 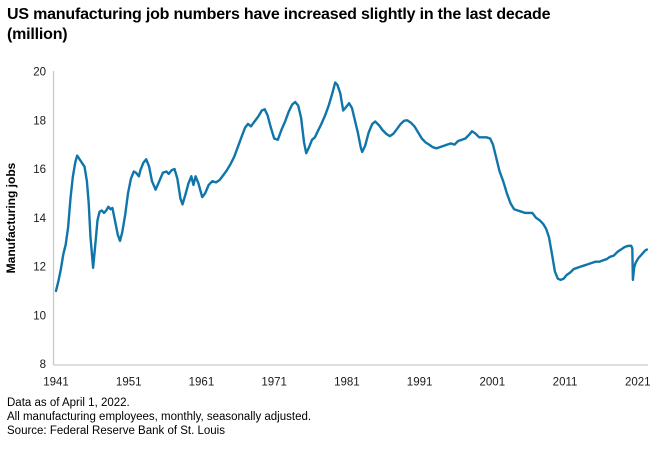 What do you see at coordinates (274, 383) in the screenshot?
I see `x-tick-label: 1971` at bounding box center [274, 383].